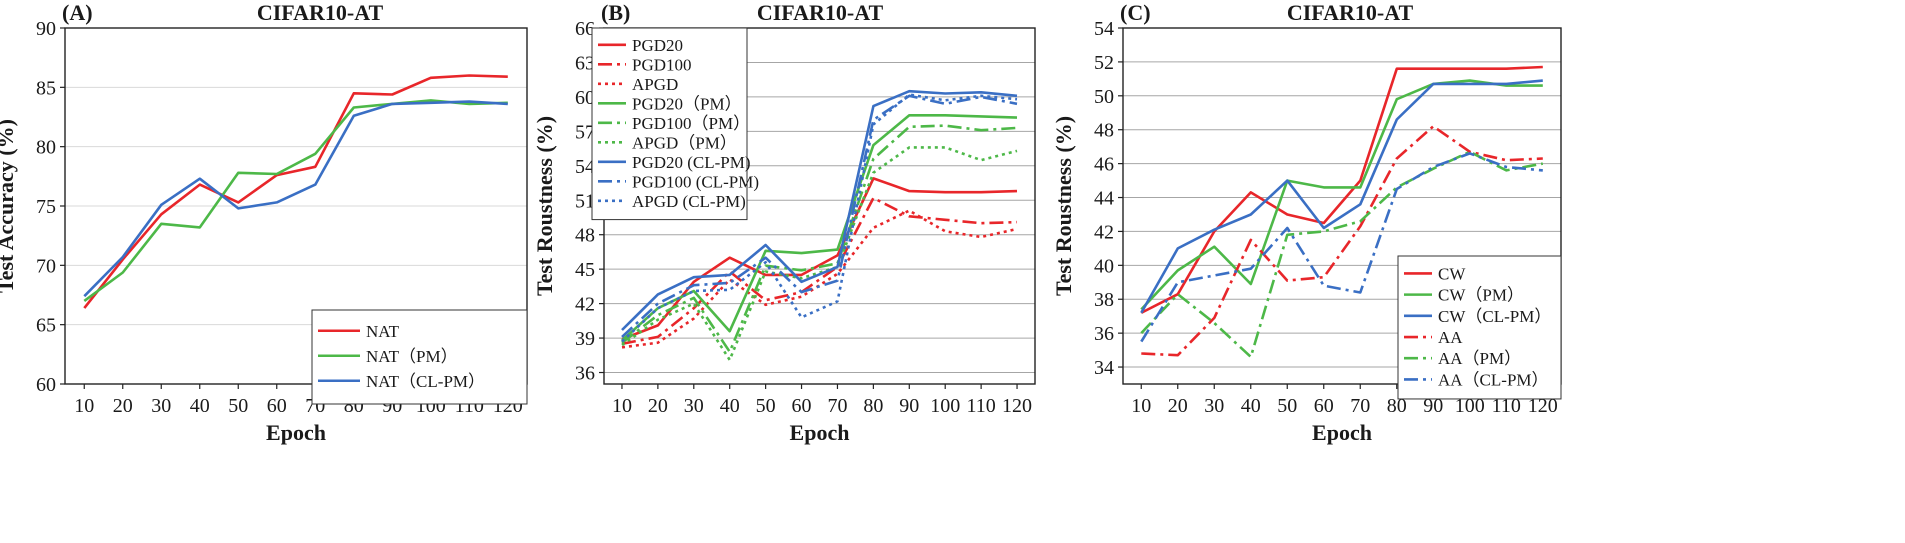 This screenshot has height=543, width=1905. What do you see at coordinates (585, 339) in the screenshot?
I see `y-tick-label: 39` at bounding box center [585, 339].